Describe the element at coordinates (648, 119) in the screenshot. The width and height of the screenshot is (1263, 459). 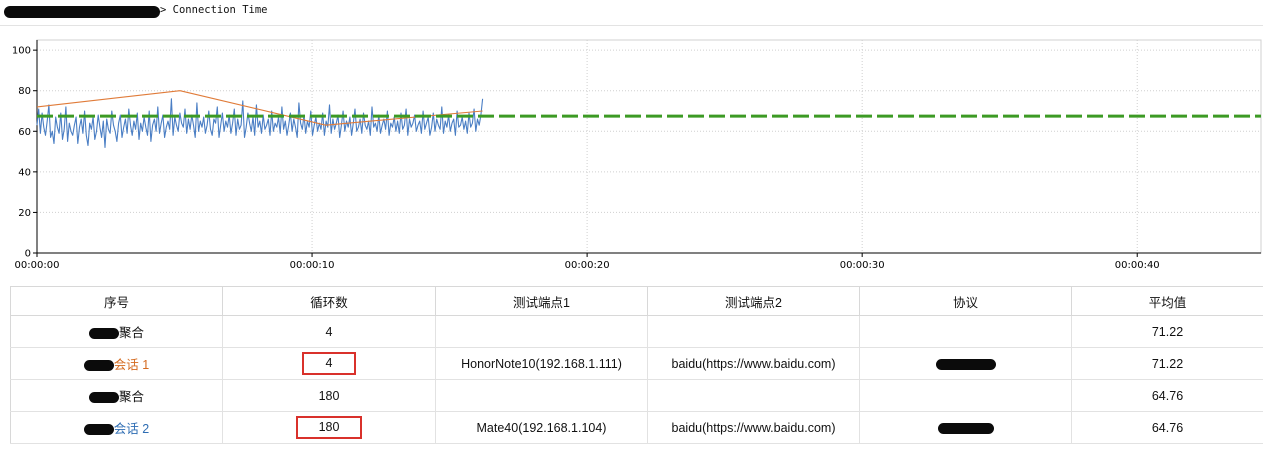
I see `chart-series` at that location.